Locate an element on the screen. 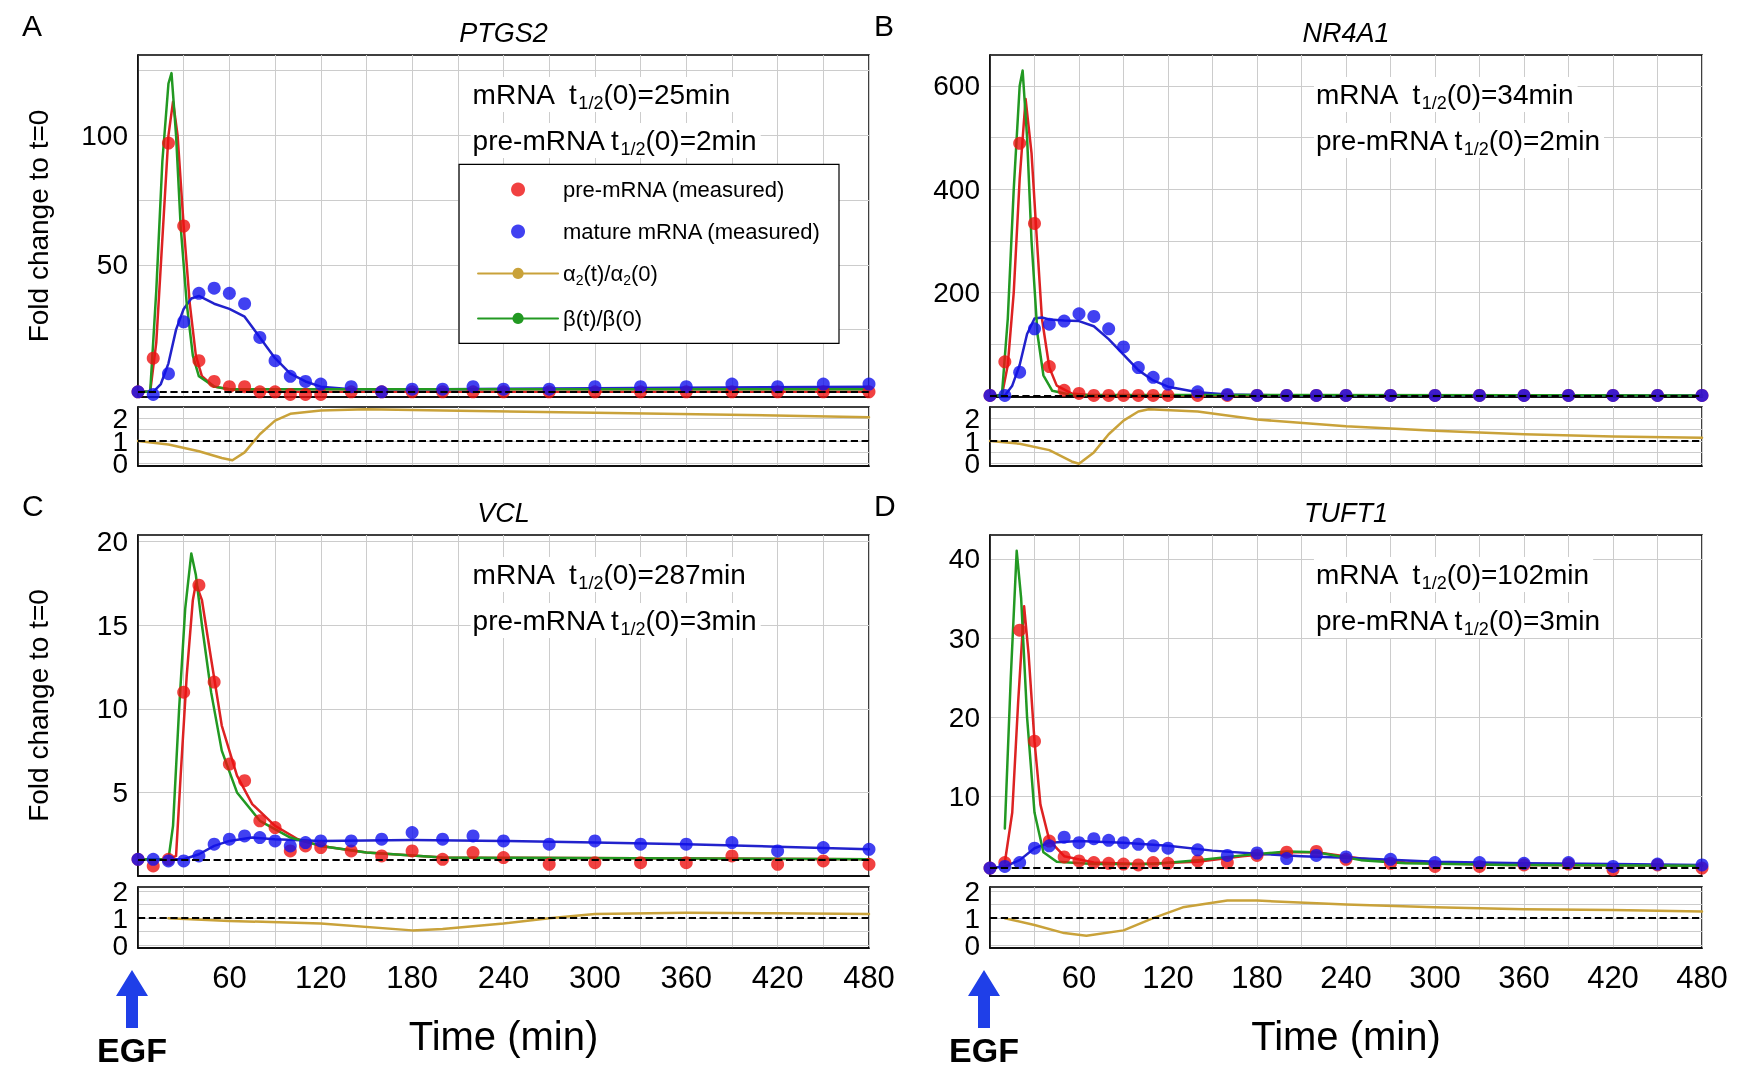 This screenshot has width=1740, height=1075. y-tick-label: 600 is located at coordinates (956, 86).